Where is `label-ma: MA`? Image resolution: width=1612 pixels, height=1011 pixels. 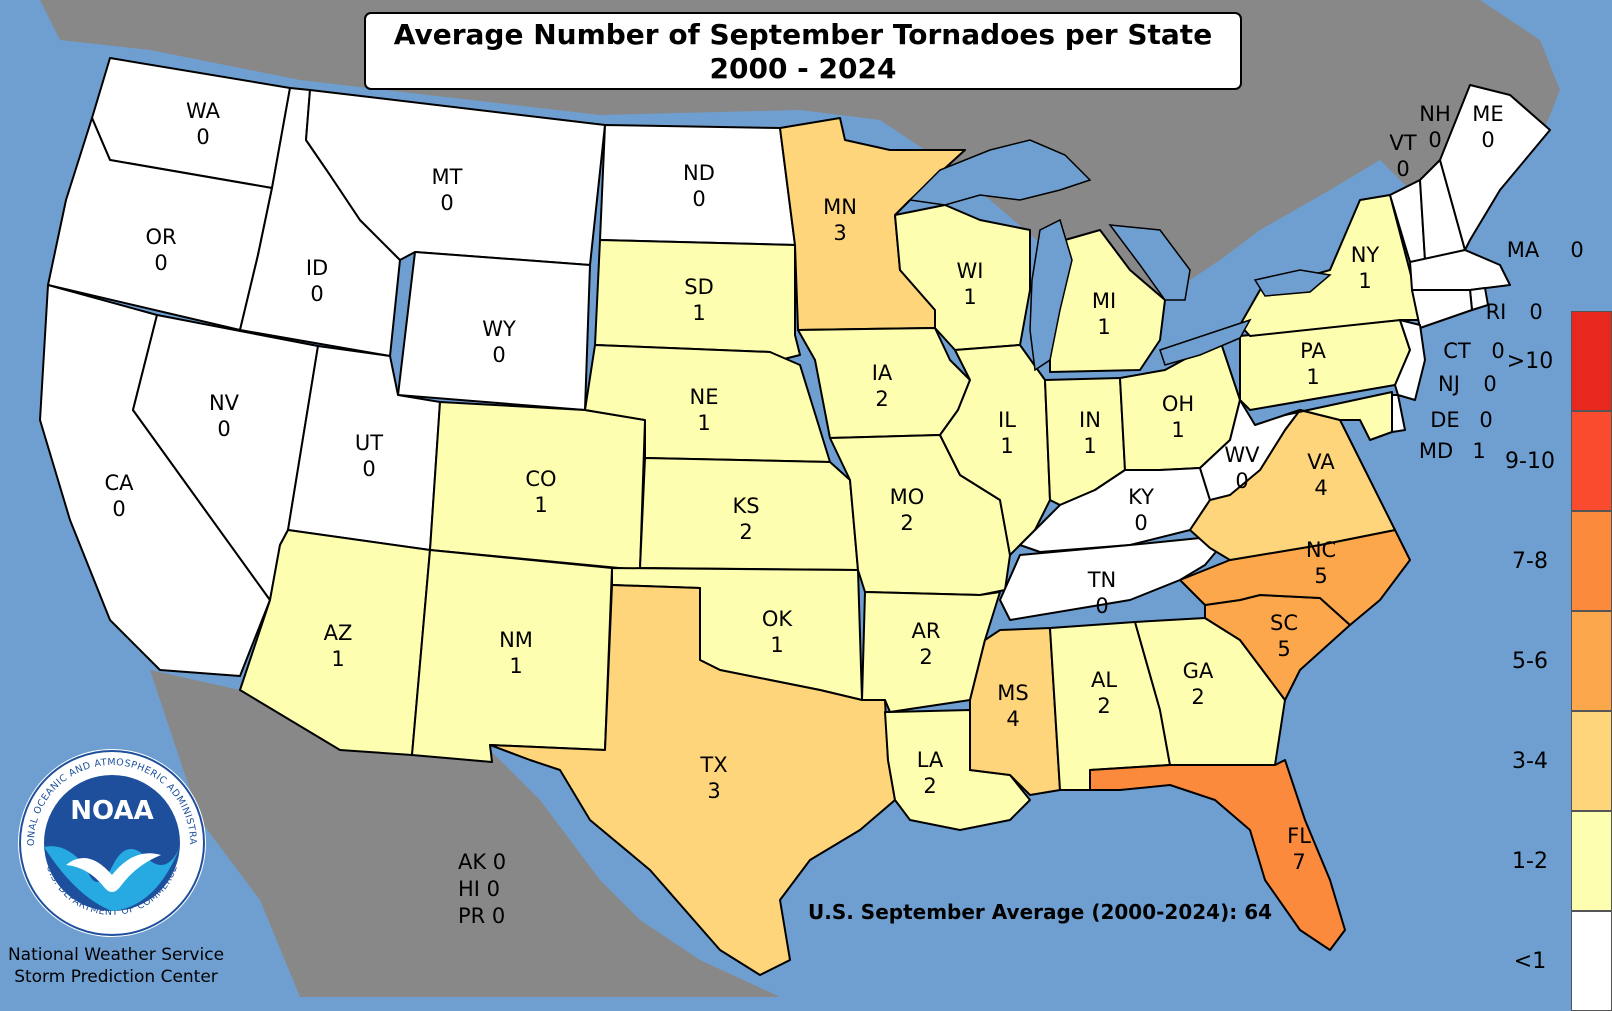 label-ma: MA is located at coordinates (1523, 250).